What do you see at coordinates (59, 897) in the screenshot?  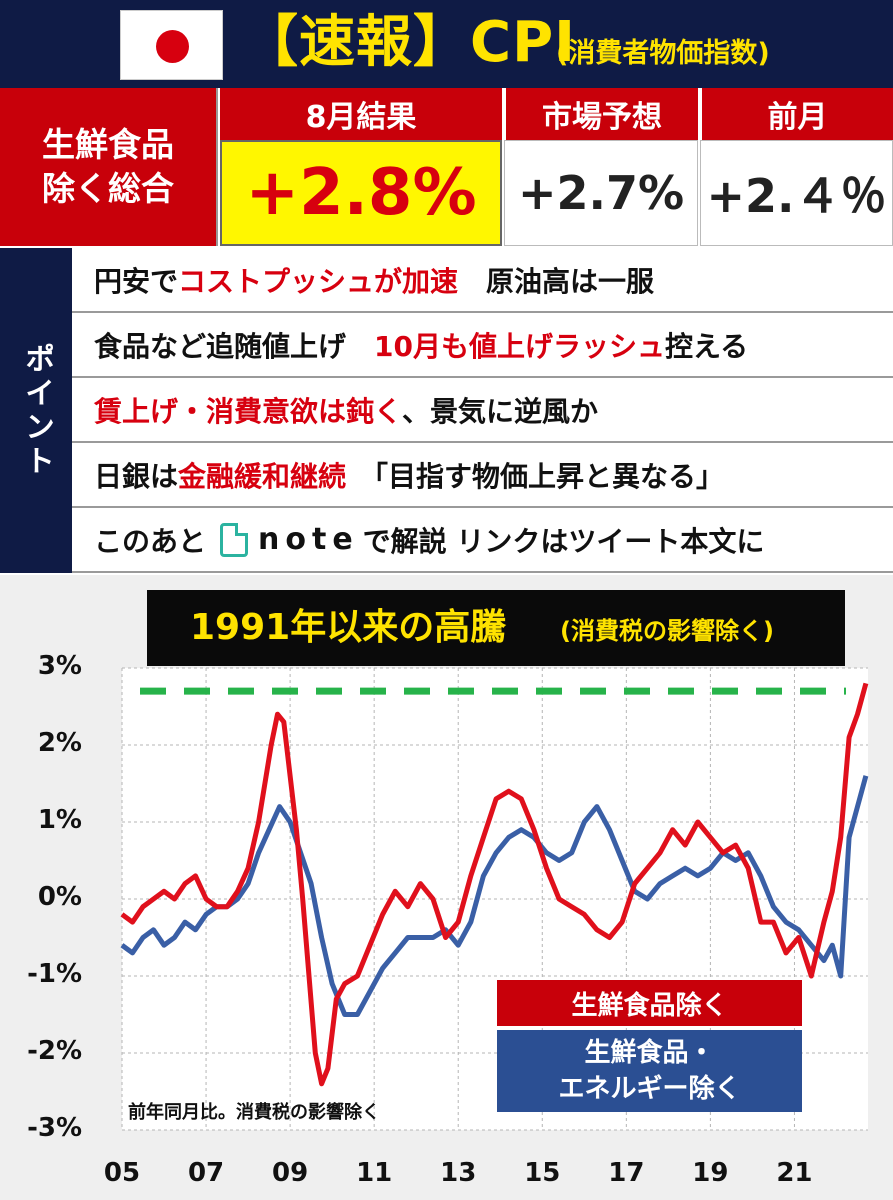 I see `y-tick-label: 0%` at bounding box center [59, 897].